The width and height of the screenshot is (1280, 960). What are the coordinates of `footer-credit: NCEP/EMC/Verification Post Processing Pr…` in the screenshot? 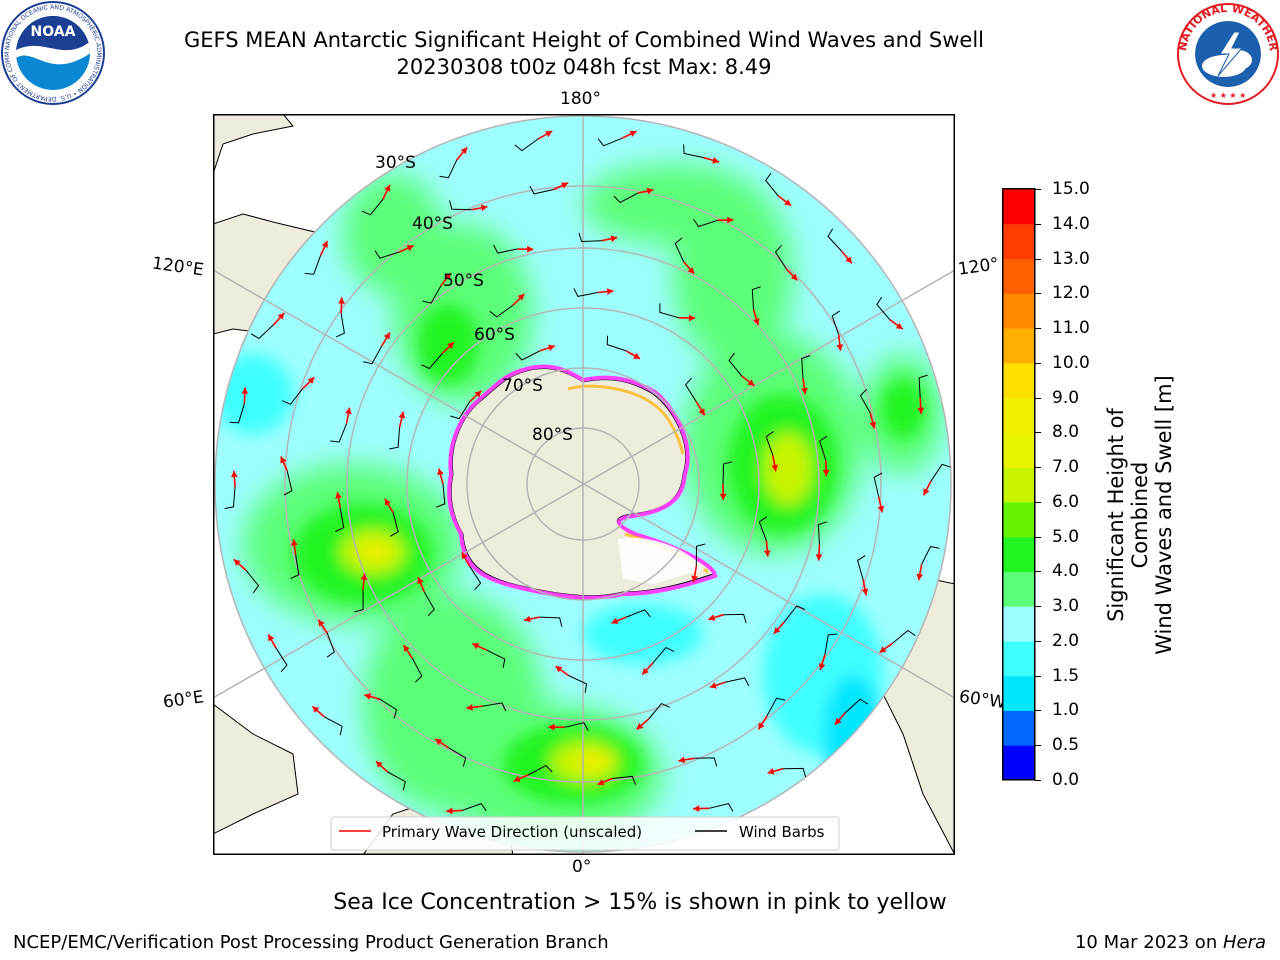 It's located at (311, 942).